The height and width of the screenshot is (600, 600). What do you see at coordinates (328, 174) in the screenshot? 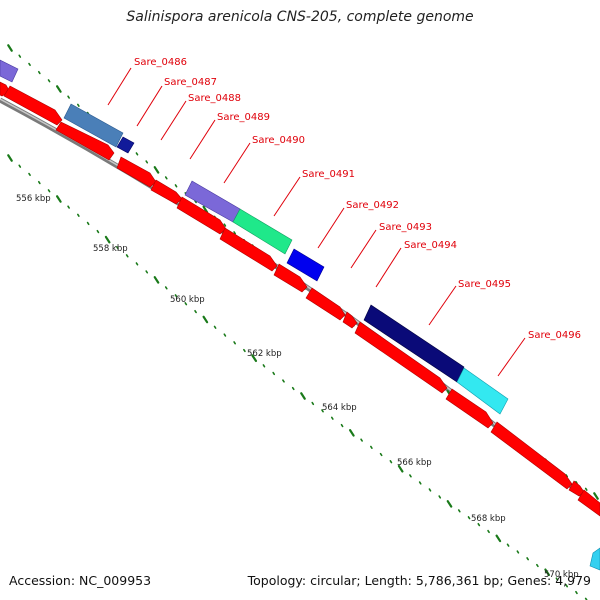
I see `gene-label: Sare_0491` at bounding box center [328, 174].